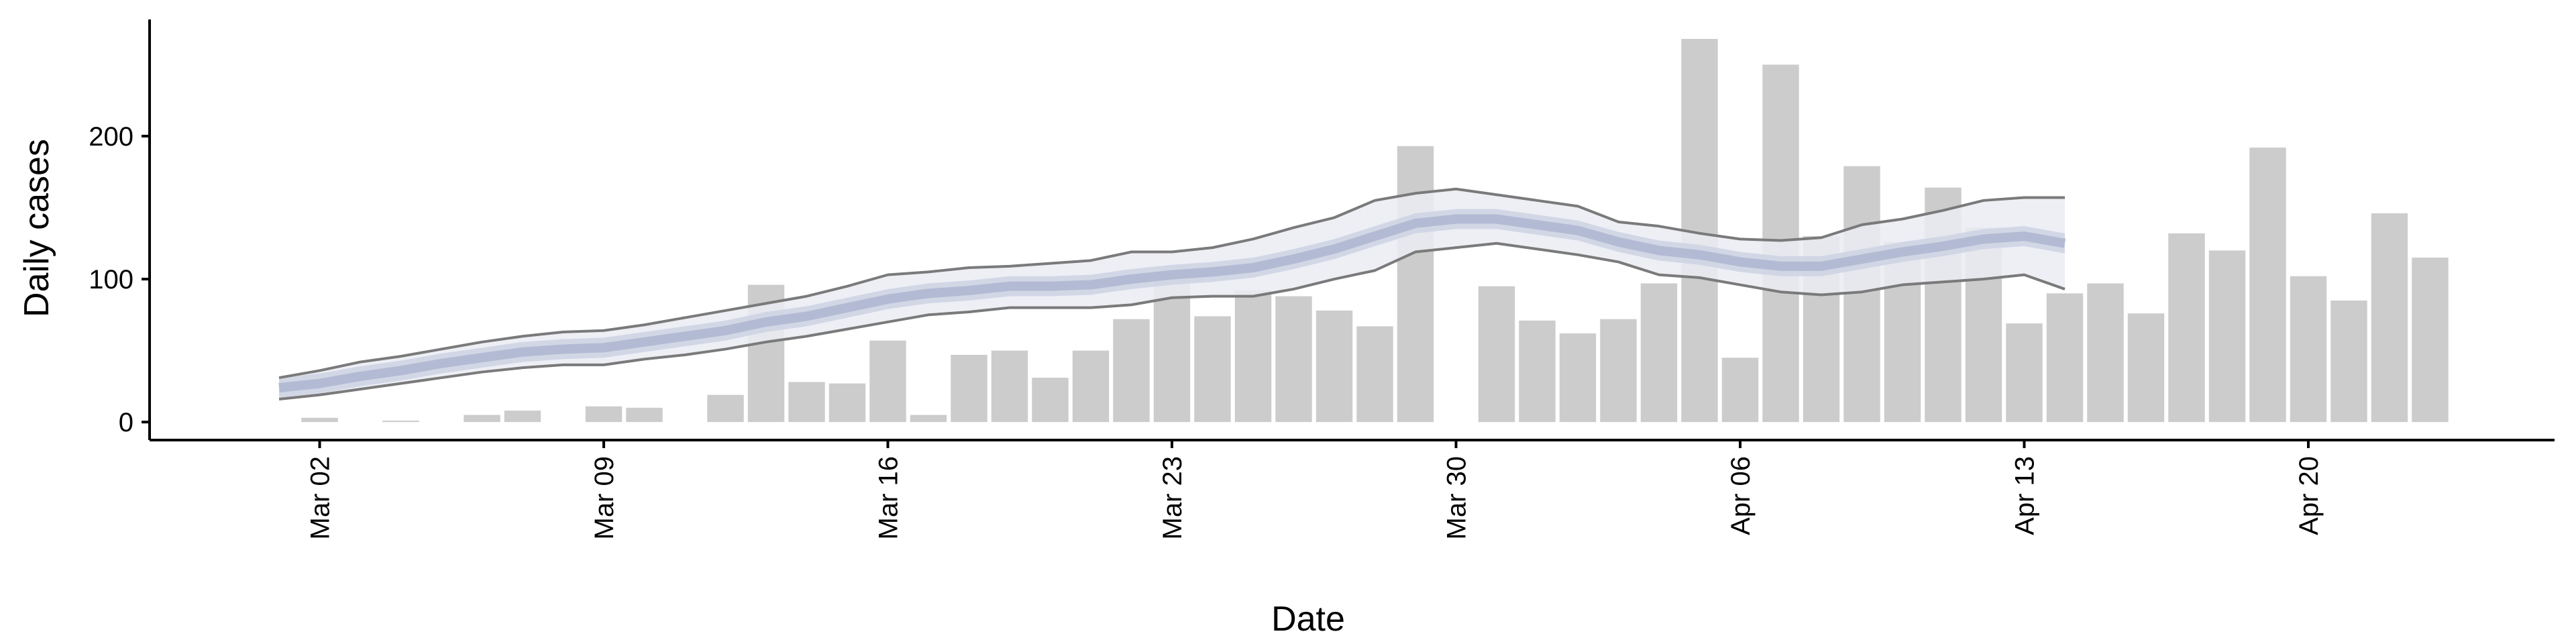 The height and width of the screenshot is (644, 2576). Describe the element at coordinates (320, 498) in the screenshot. I see `x-tick-label: Mar 02` at that location.